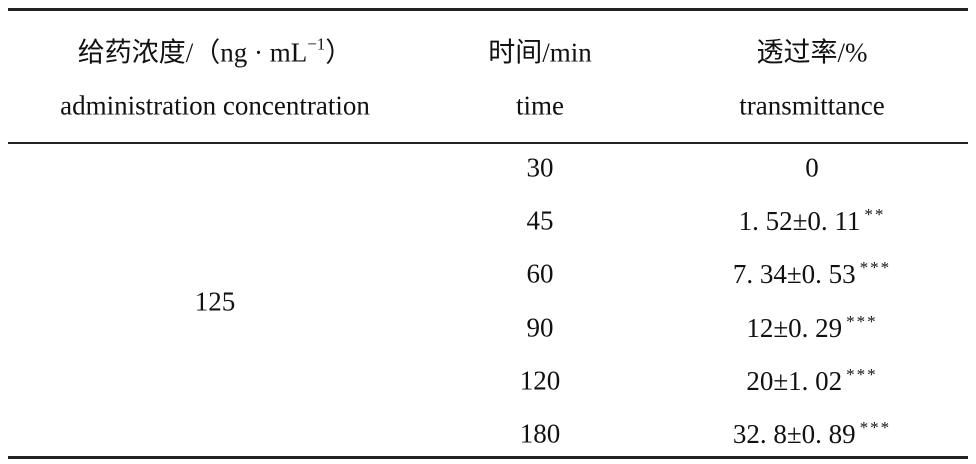  Describe the element at coordinates (794, 274) in the screenshot. I see `value-text: 7. 34±0. 53` at that location.